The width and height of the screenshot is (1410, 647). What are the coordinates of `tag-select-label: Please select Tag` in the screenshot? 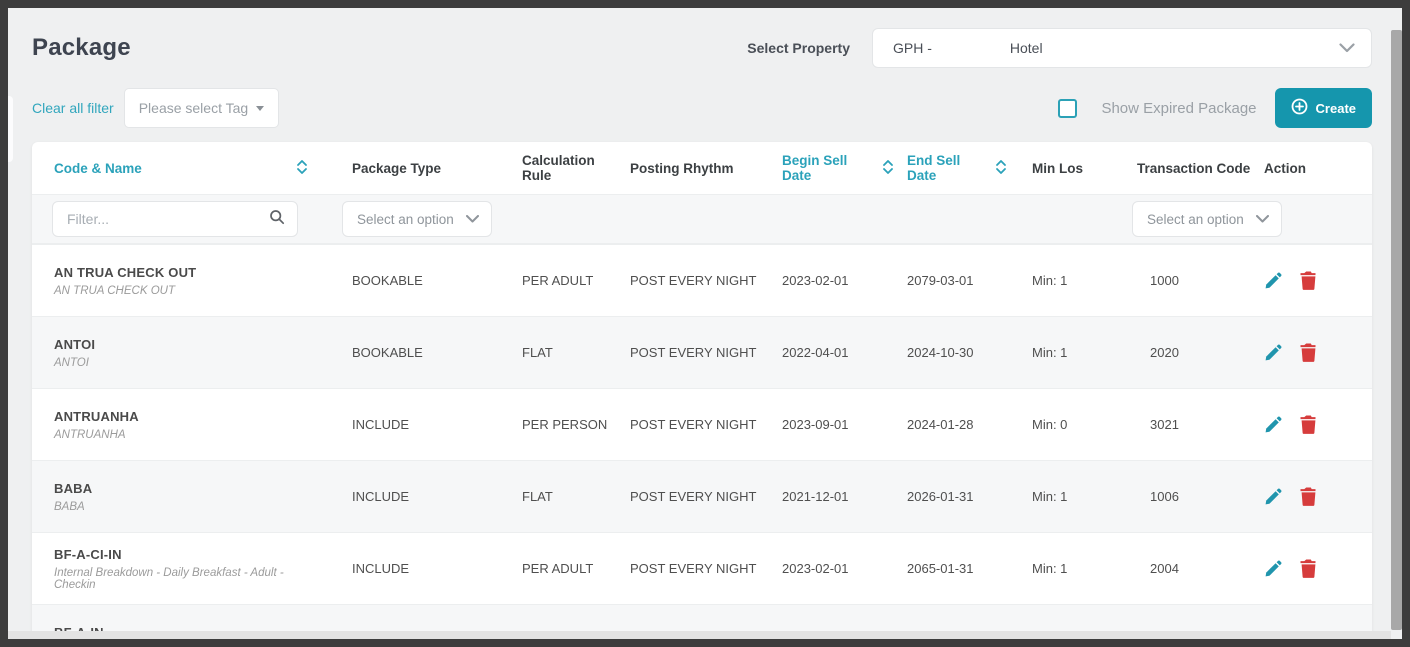 It's located at (193, 108).